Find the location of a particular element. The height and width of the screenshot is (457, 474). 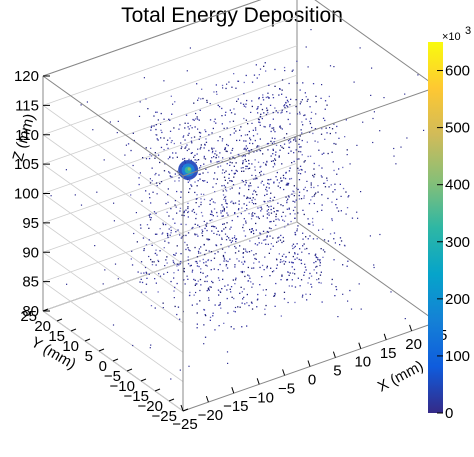

x-tick-label: 0 is located at coordinates (312, 380).